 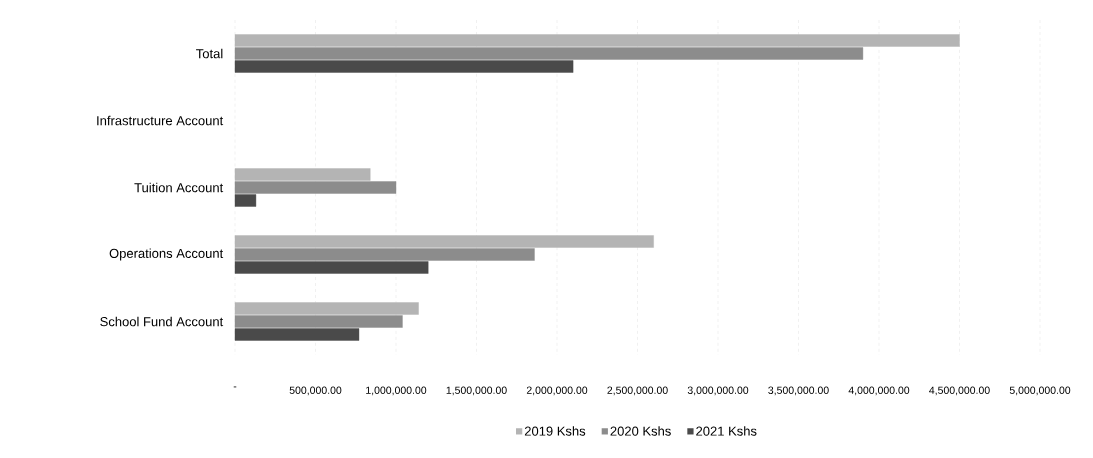 What do you see at coordinates (1040, 391) in the screenshot?
I see `x-tick-label: 5,000,000.00` at bounding box center [1040, 391].